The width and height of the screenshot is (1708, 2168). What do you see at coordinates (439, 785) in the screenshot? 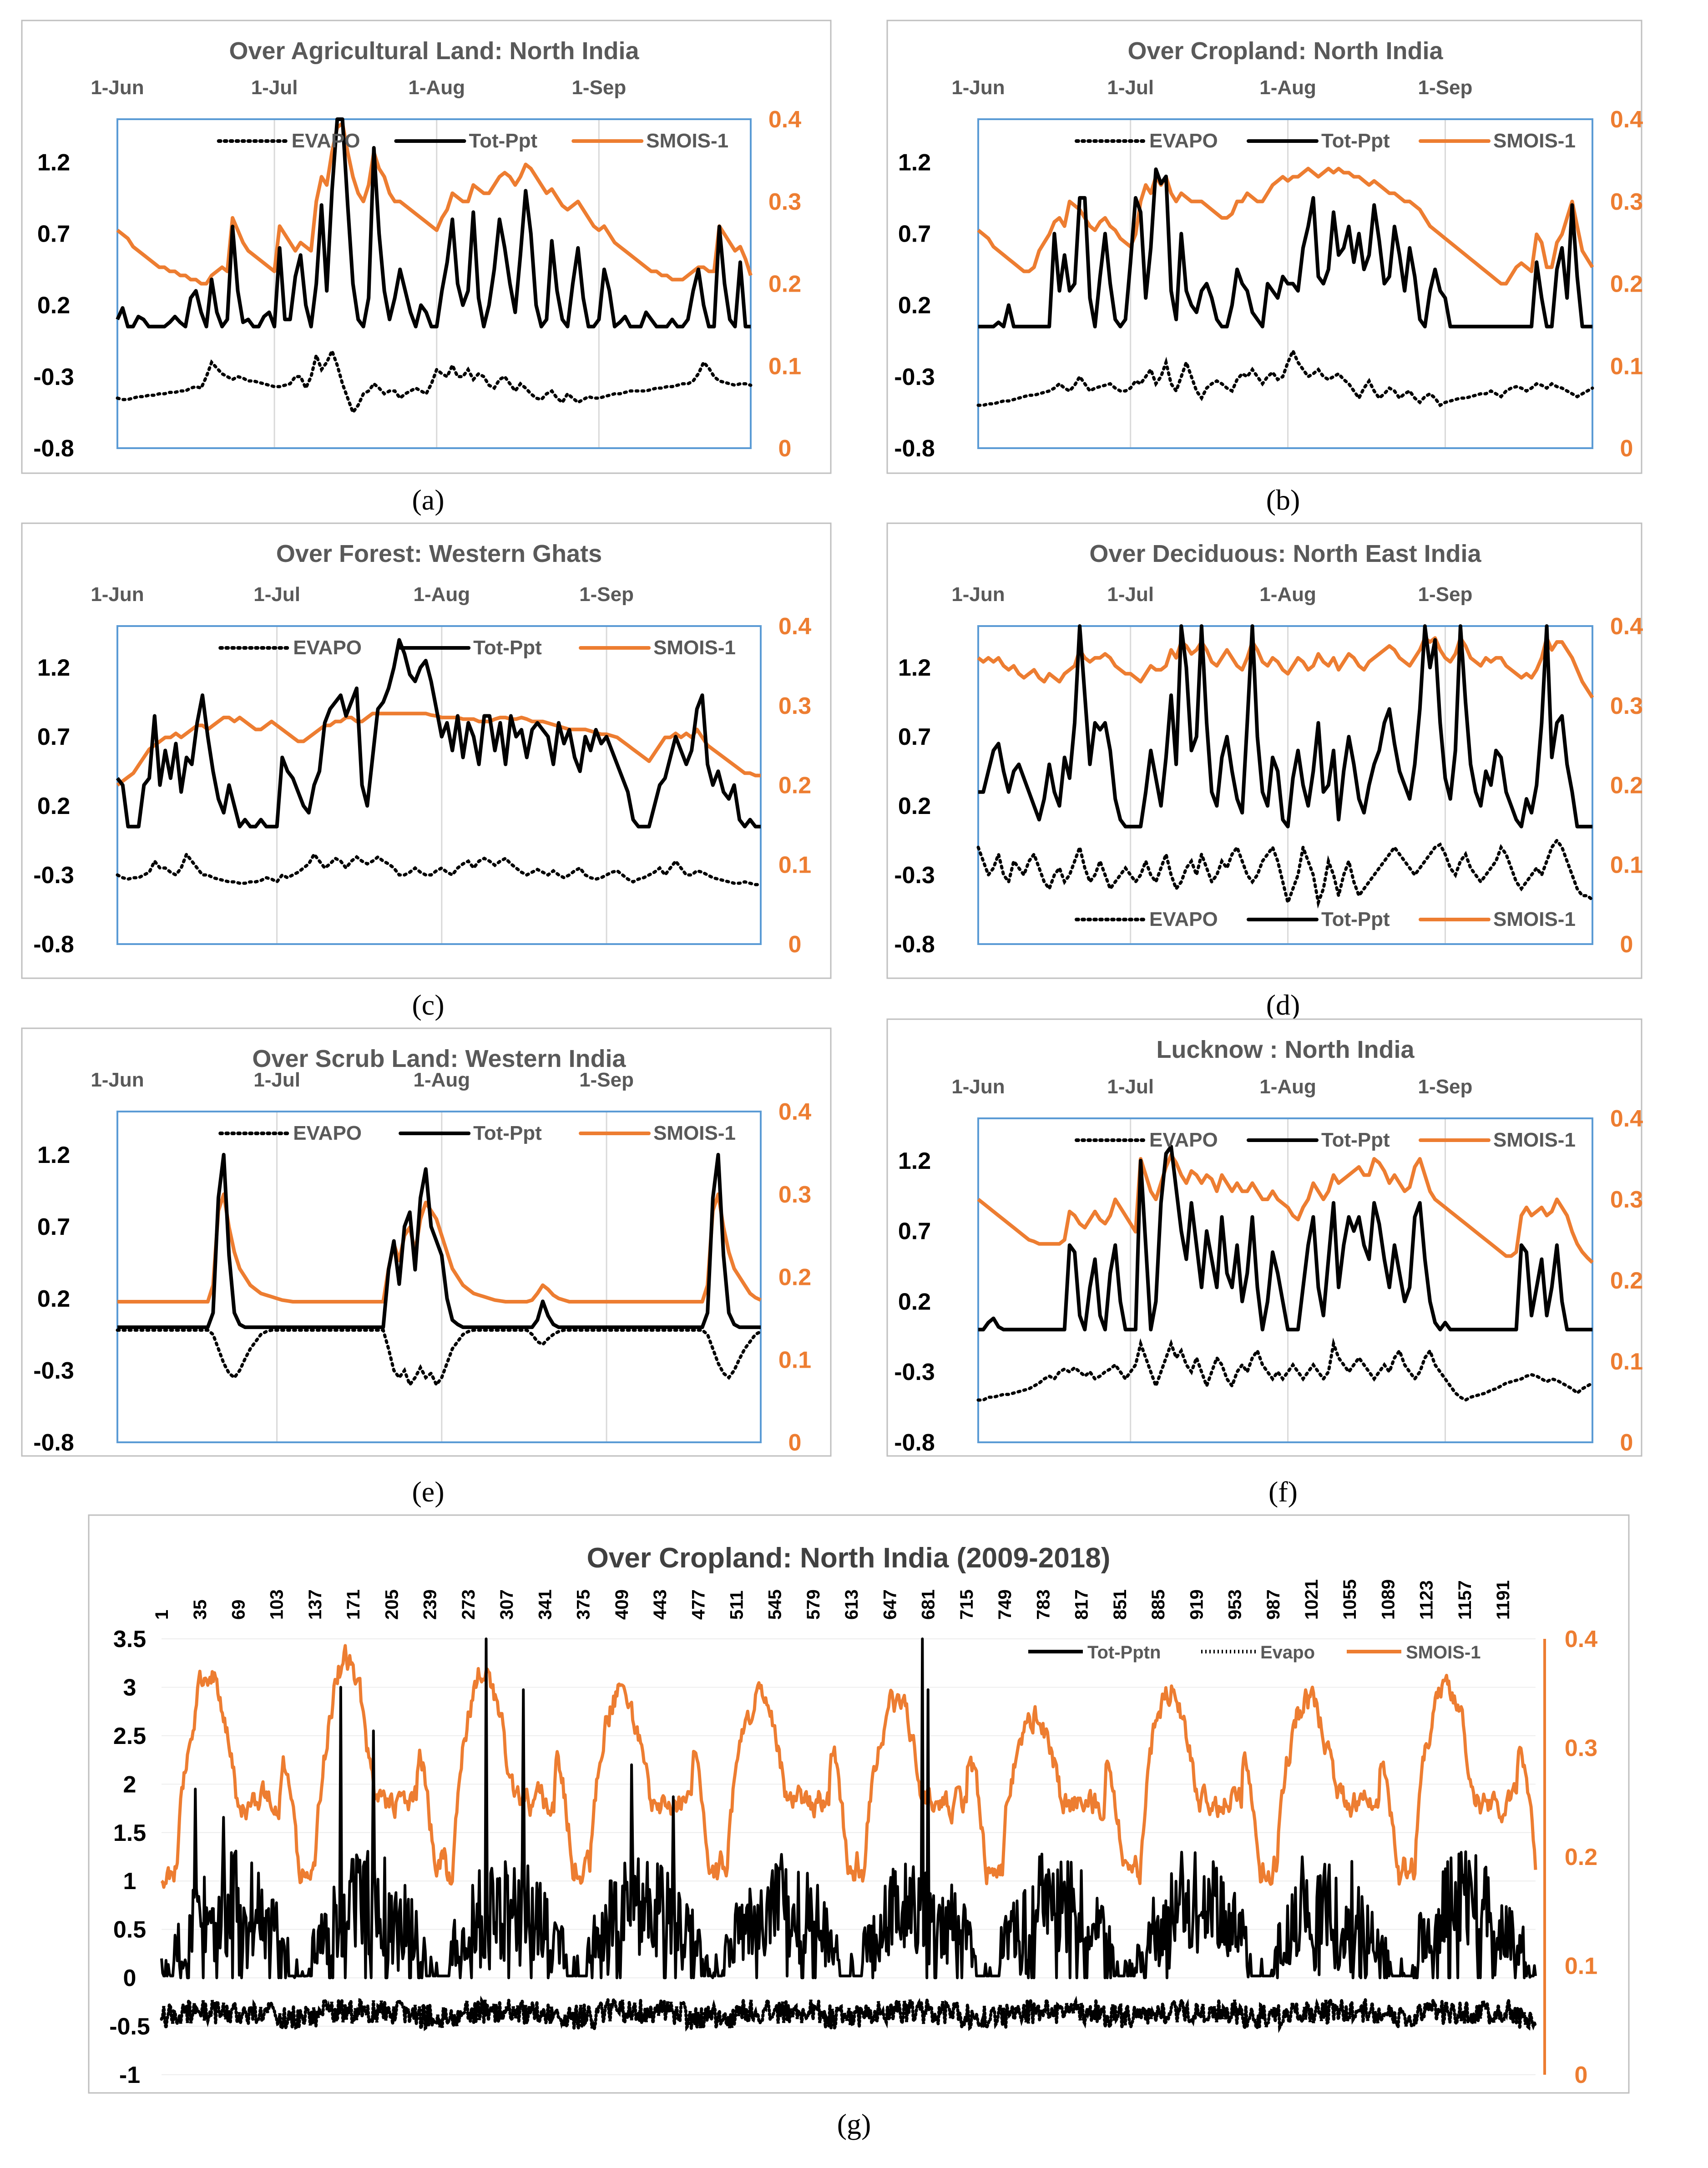
I see `plot-area` at bounding box center [439, 785].